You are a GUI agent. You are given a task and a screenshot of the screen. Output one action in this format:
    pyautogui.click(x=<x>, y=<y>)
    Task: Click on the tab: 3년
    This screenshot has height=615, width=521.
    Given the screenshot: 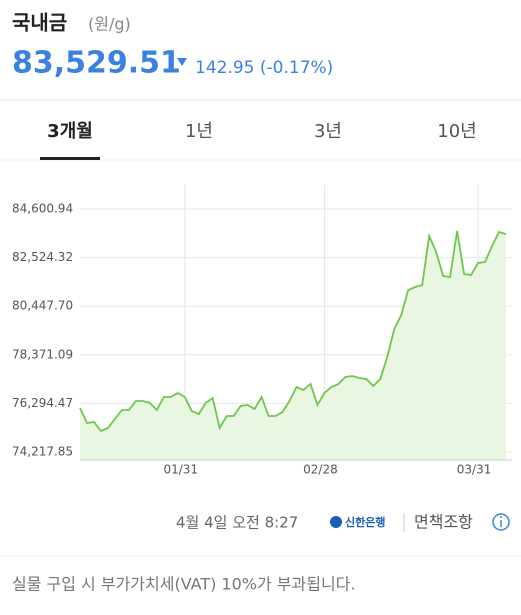 What is the action you would take?
    pyautogui.click(x=328, y=131)
    